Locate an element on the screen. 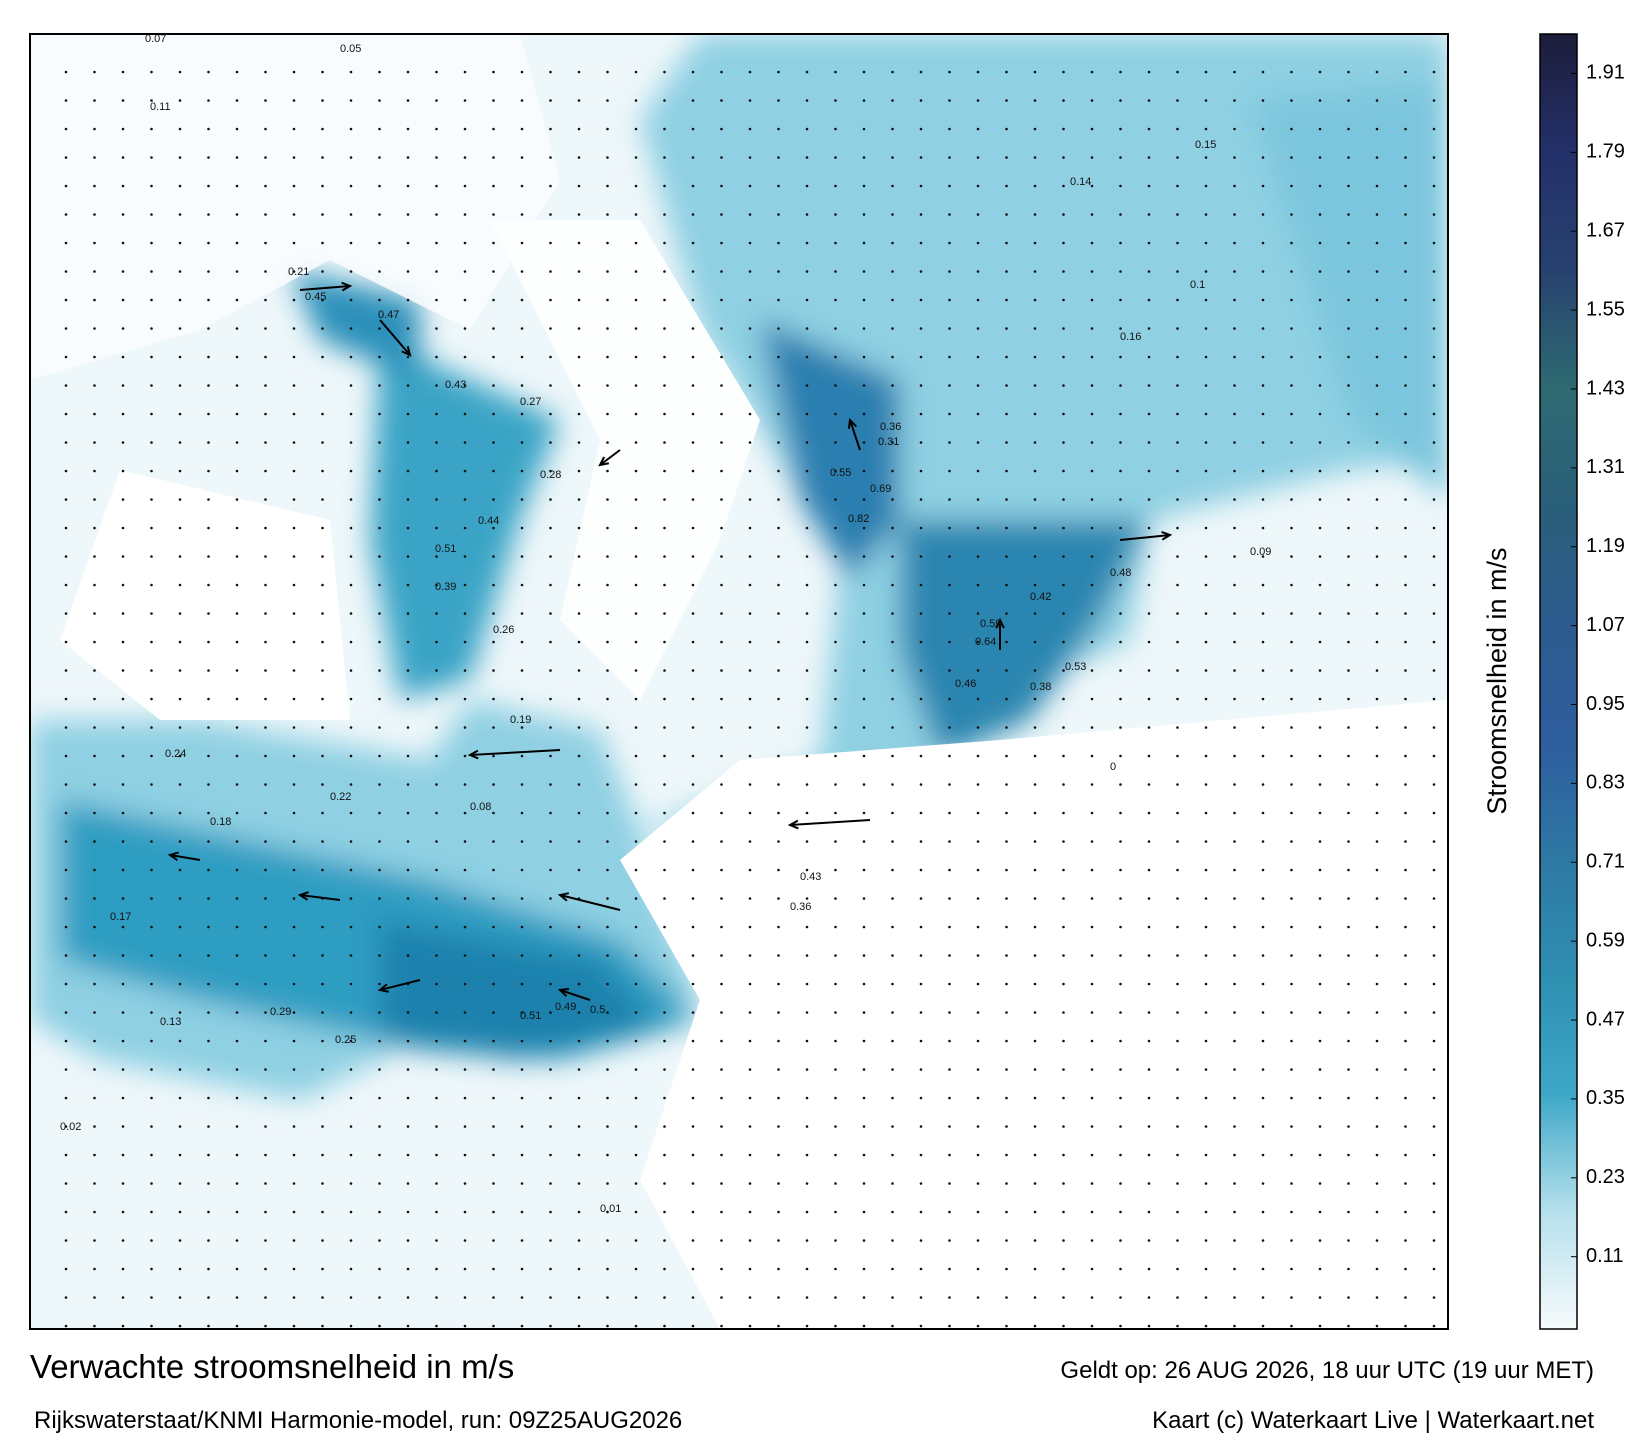 Image resolution: width=1650 pixels, height=1450 pixels. map-value-label: 0.11 is located at coordinates (160, 107).